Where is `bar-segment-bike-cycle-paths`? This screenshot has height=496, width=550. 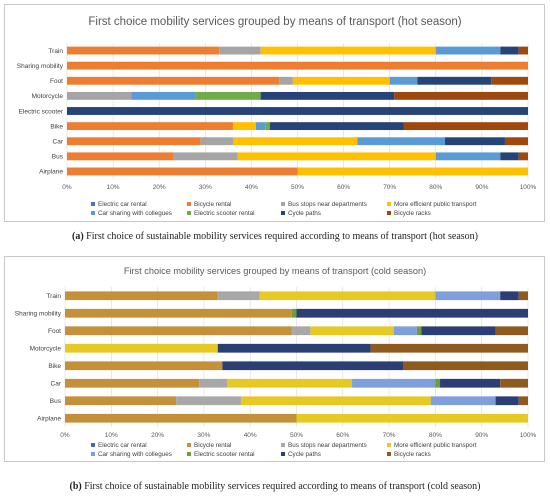 bar-segment-bike-cycle-paths is located at coordinates (312, 366).